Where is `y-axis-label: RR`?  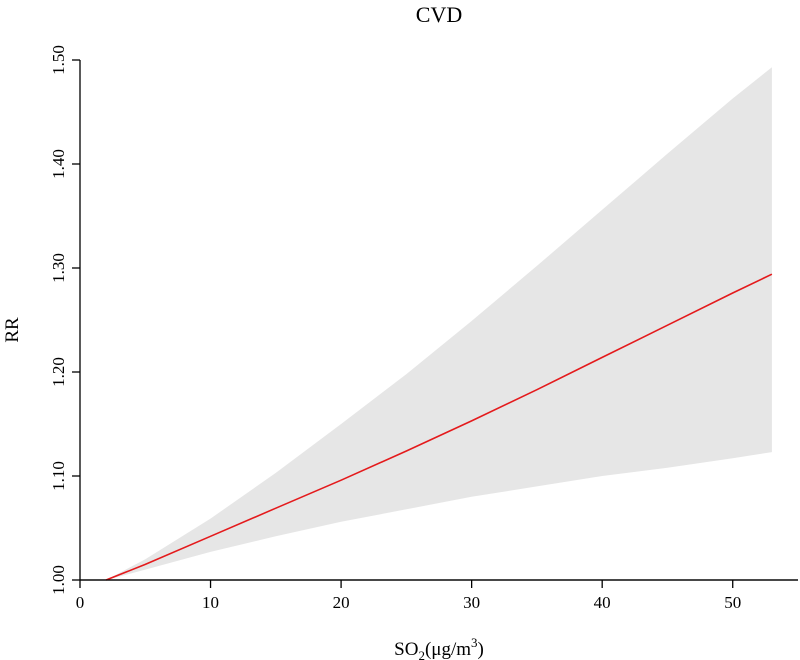
y-axis-label: RR is located at coordinates (12, 330).